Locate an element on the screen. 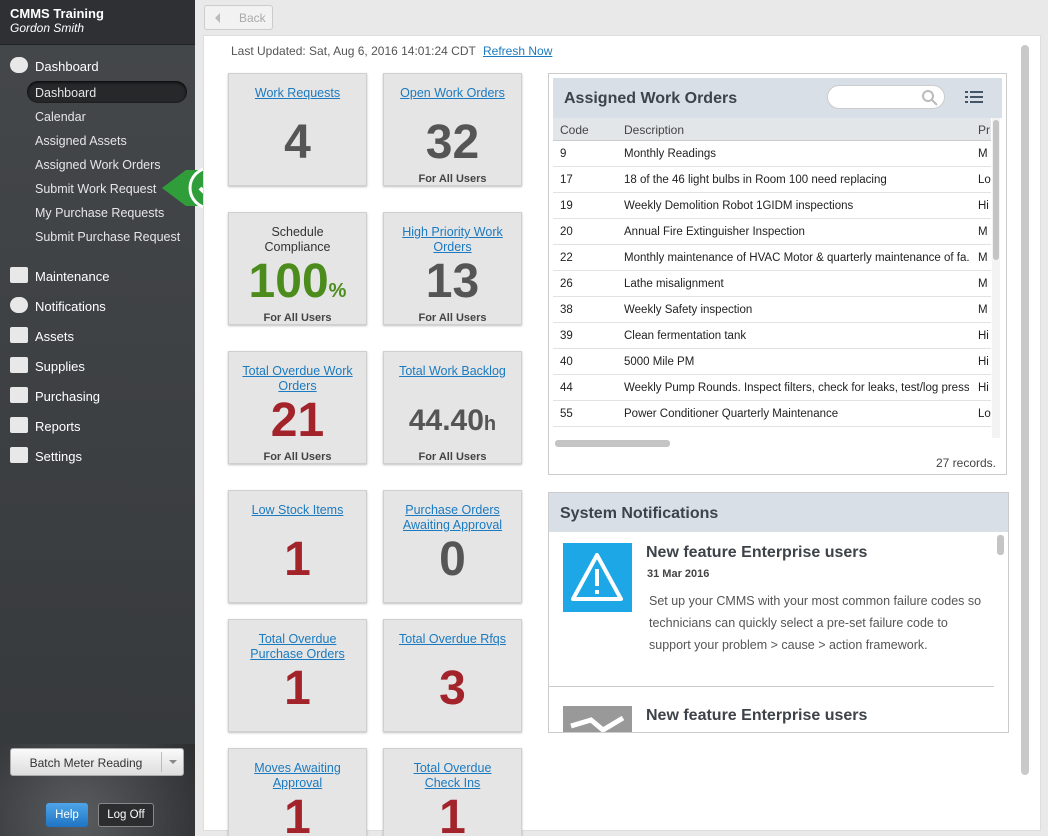 The height and width of the screenshot is (836, 1048). kpi-tile: Schedule Compliance 100% For All Users is located at coordinates (297, 268).